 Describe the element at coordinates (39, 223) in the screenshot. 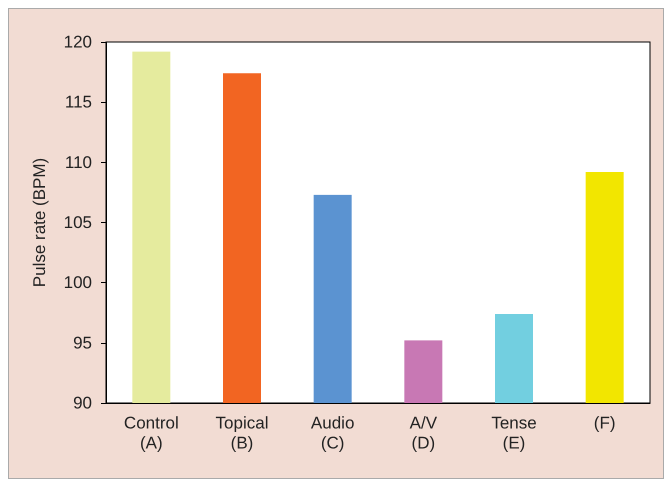

I see `y-axis-title: Pulse rate (BPM)` at that location.